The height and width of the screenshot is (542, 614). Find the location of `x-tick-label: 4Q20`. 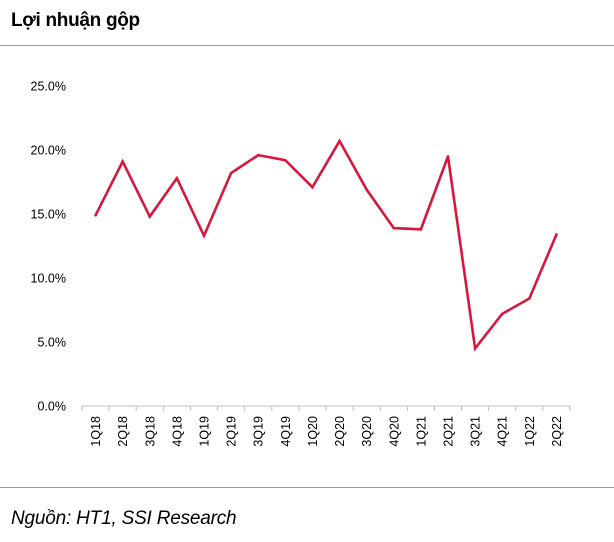

x-tick-label: 4Q20 is located at coordinates (394, 431).